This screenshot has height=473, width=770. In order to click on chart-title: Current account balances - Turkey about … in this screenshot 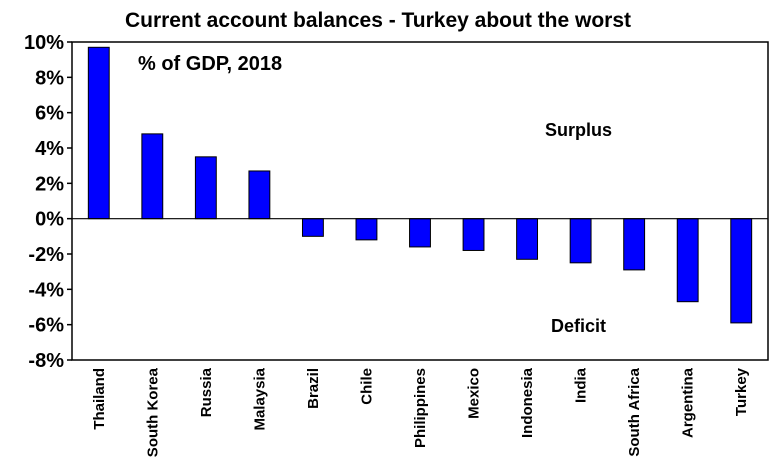, I will do `click(378, 20)`.